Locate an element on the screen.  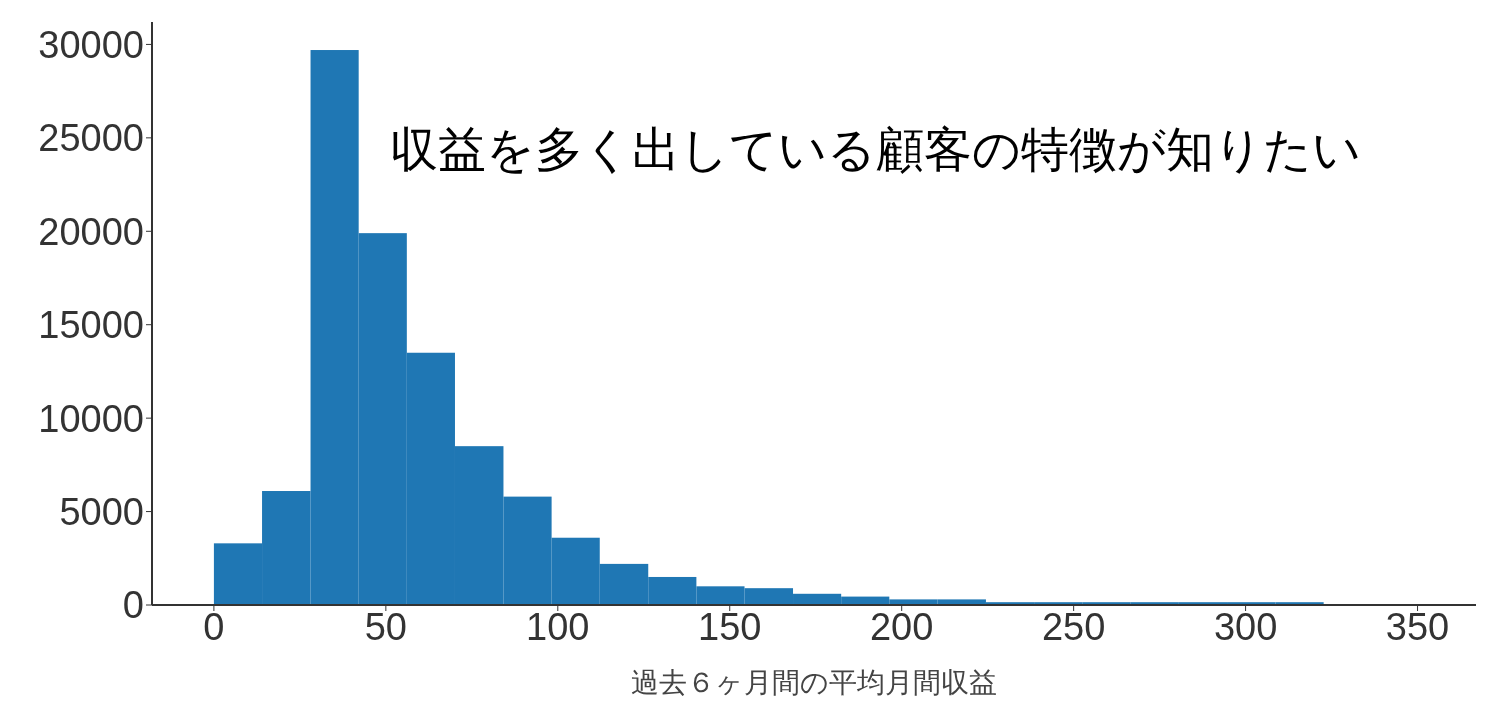
x-tick-label: 300 is located at coordinates (1245, 626).